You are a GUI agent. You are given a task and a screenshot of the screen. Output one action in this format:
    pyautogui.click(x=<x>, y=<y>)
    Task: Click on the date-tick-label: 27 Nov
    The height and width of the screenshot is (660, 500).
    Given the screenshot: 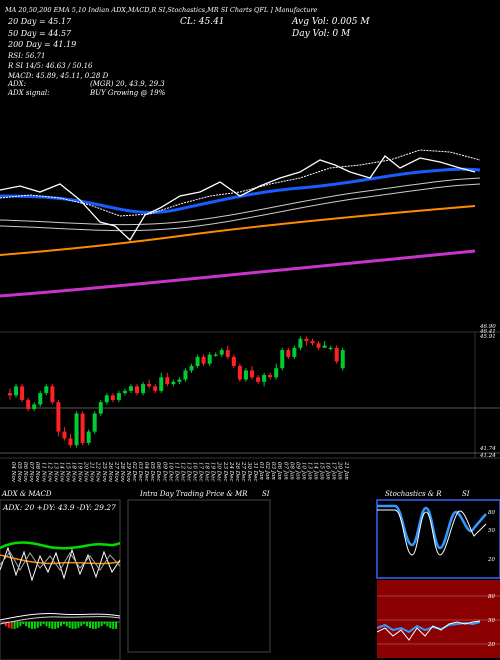 What is the action you would take?
    pyautogui.click(x=116, y=472)
    